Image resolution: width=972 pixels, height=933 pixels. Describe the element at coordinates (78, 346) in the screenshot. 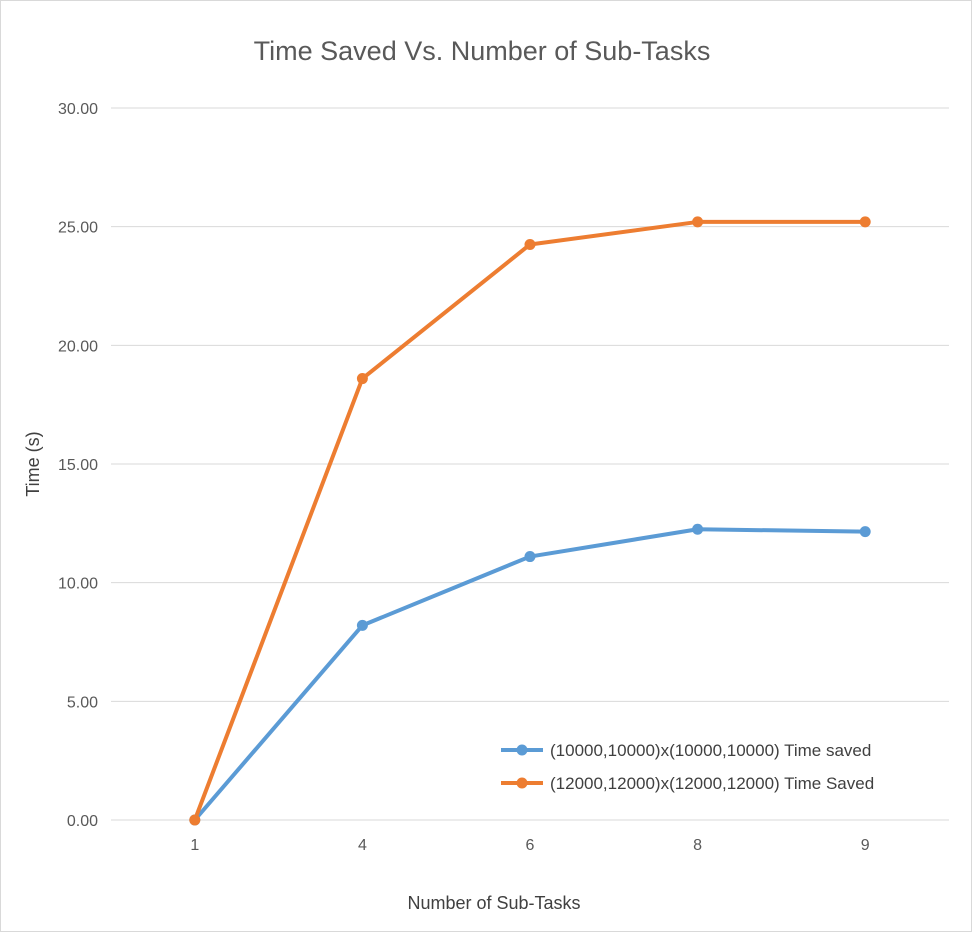

I see `y-tick-label: 20.00` at that location.